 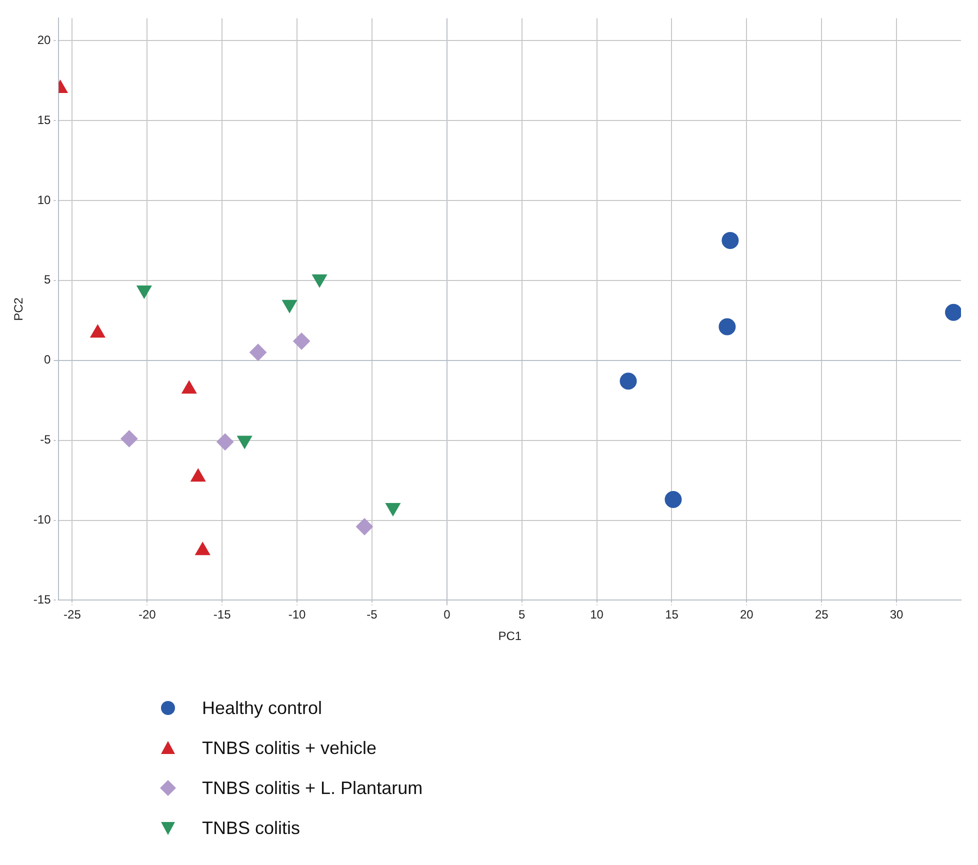 I want to click on x-tick-label: 20, so click(x=747, y=615).